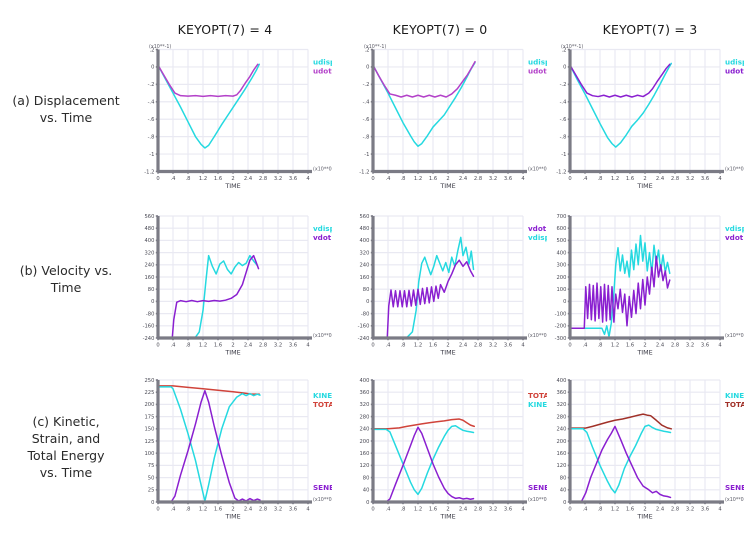 The image size is (754, 554). I want to click on svg-text: 100, so click(149, 454).